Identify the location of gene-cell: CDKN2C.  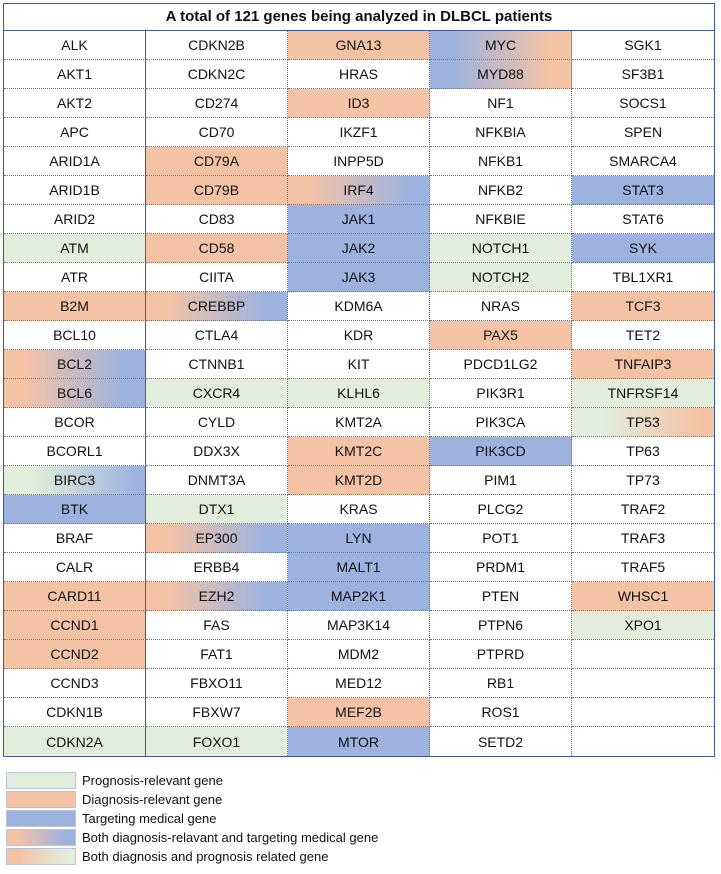
(217, 74).